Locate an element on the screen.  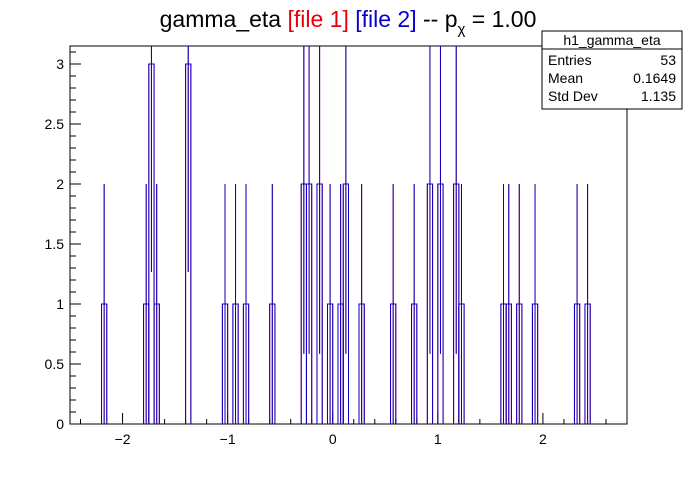
y-tick-label: 0 is located at coordinates (60, 424).